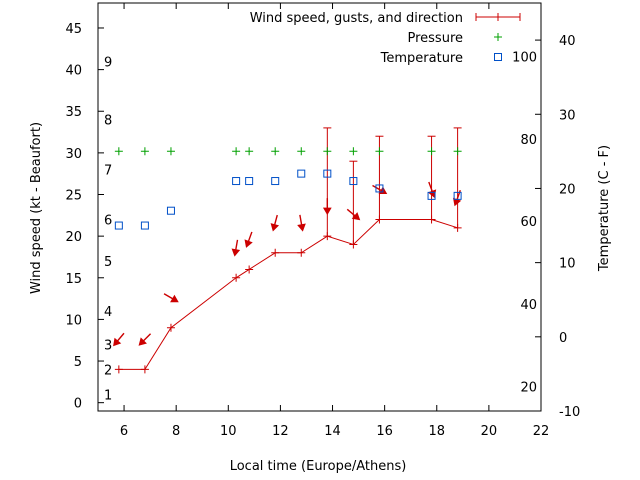 The height and width of the screenshot is (480, 640). I want to click on x-tick-label: 14, so click(332, 431).